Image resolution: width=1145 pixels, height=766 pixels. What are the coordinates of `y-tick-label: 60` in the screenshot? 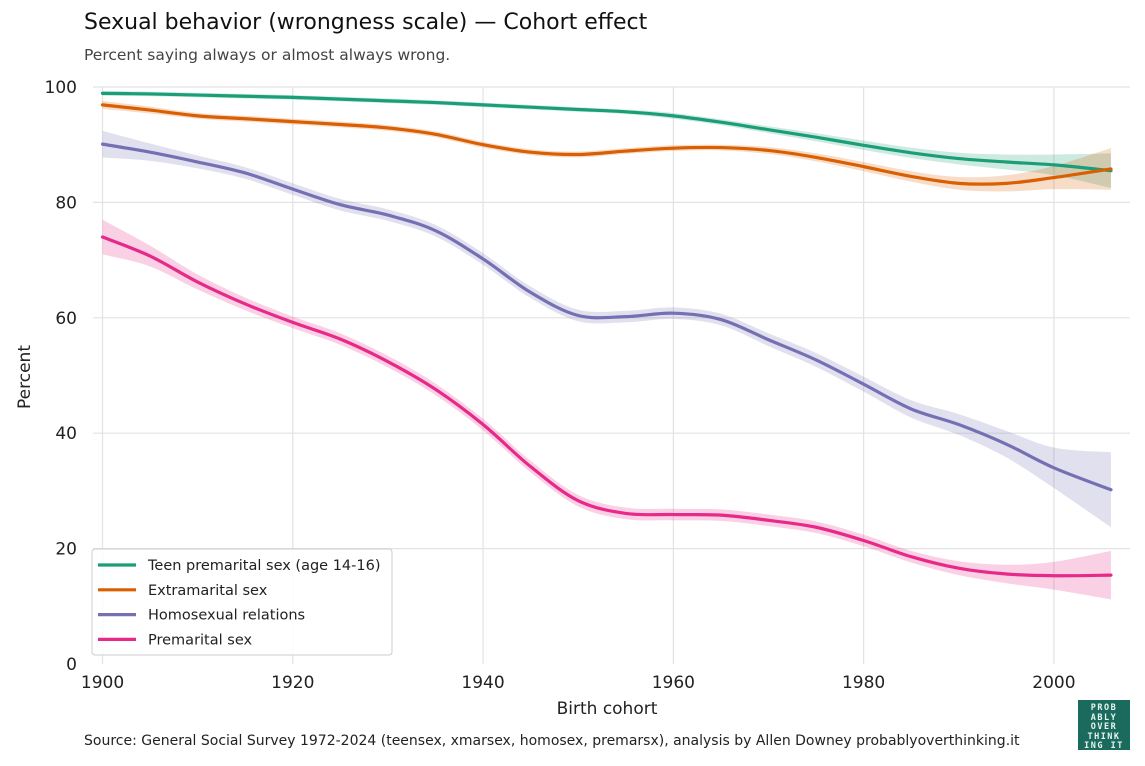 It's located at (66, 319).